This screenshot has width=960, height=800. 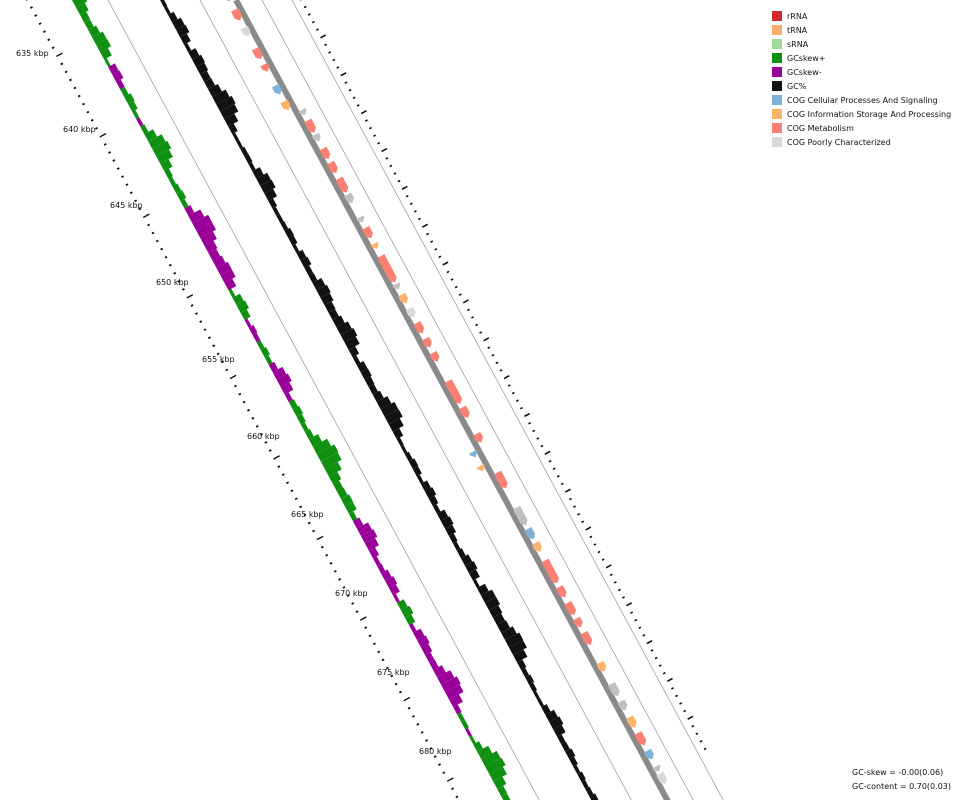 What do you see at coordinates (869, 114) in the screenshot?
I see `legend-label: COG Information Storage And Processing` at bounding box center [869, 114].